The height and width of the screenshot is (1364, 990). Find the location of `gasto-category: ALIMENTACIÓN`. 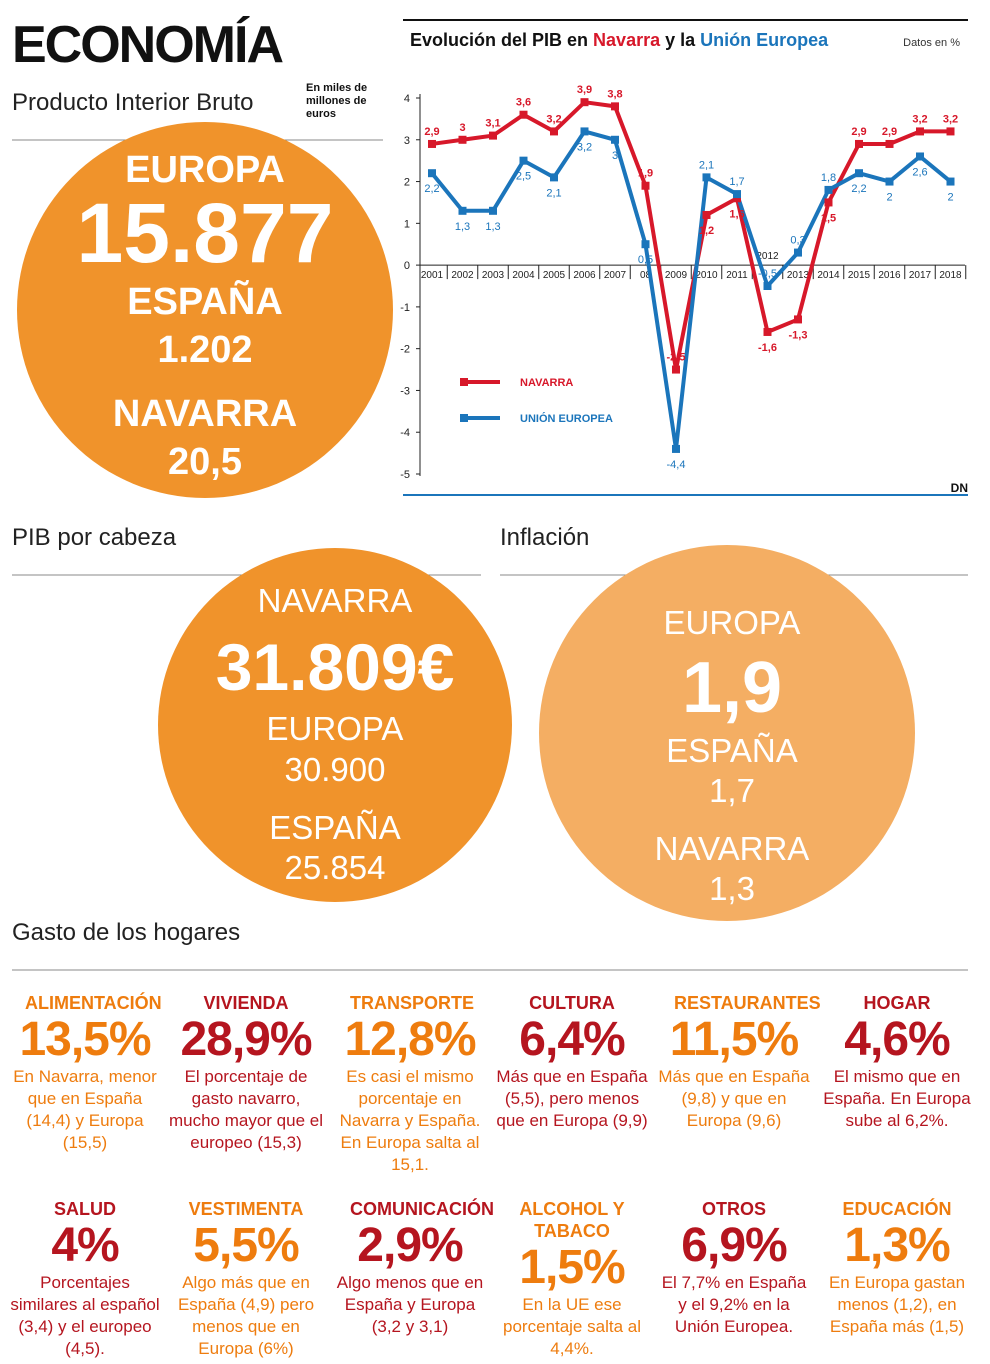

gasto-category: ALIMENTACIÓN is located at coordinates (93, 1003).